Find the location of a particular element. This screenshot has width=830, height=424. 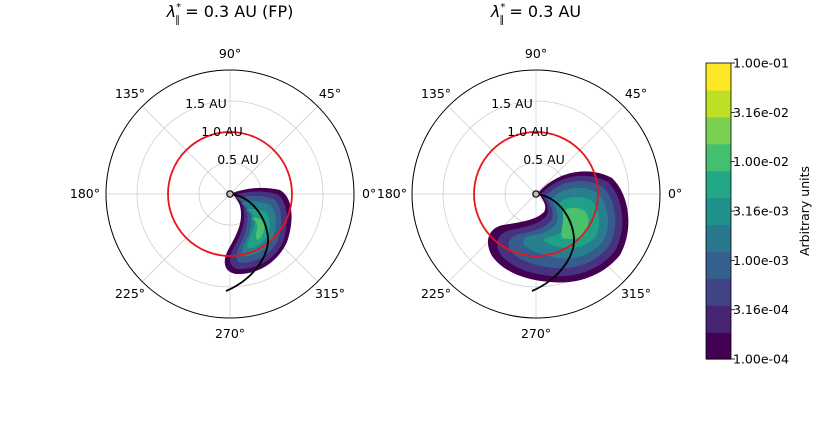

observer-orbit-right is located at coordinates (536, 194).